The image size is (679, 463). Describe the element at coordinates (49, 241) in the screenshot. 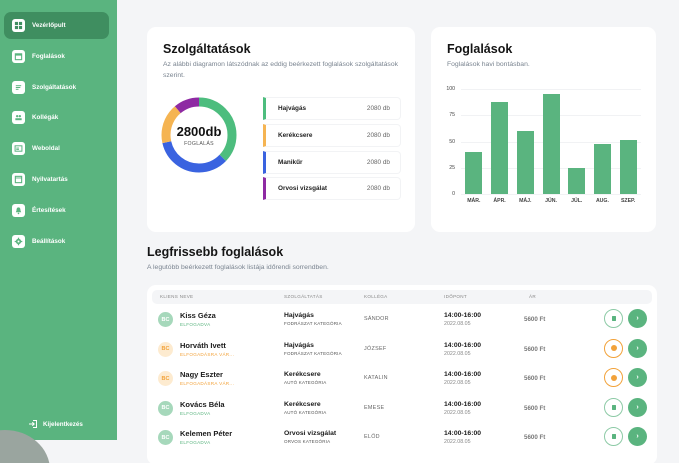

I see `sidebar-item-label: Beállítások` at that location.